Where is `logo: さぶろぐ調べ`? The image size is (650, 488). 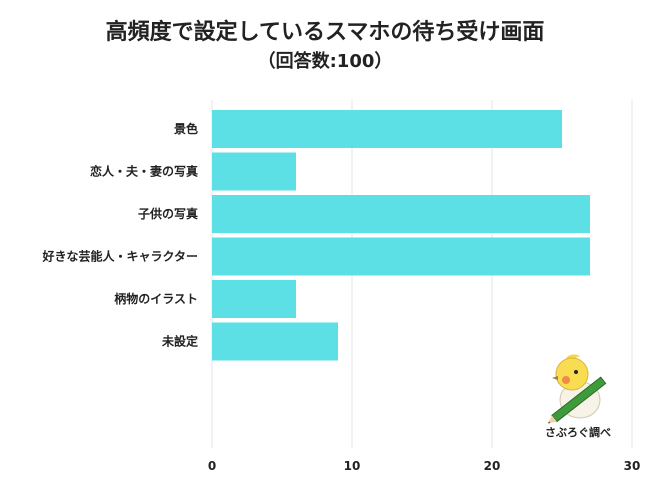 logo: さぶろぐ調べ is located at coordinates (578, 395).